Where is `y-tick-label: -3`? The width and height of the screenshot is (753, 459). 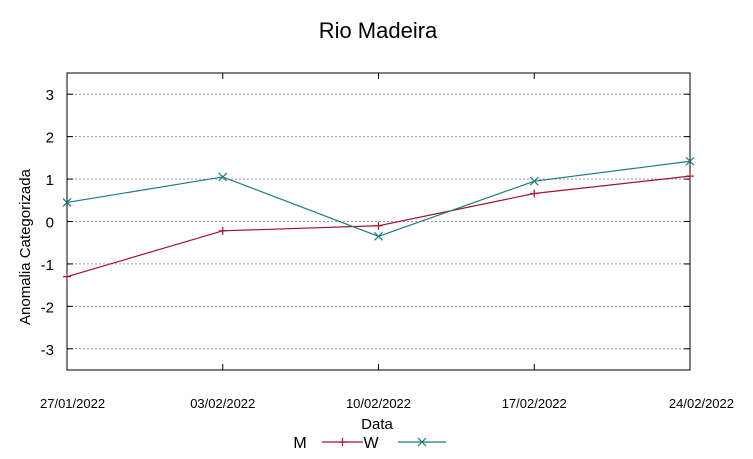 y-tick-label: -3 is located at coordinates (47, 350).